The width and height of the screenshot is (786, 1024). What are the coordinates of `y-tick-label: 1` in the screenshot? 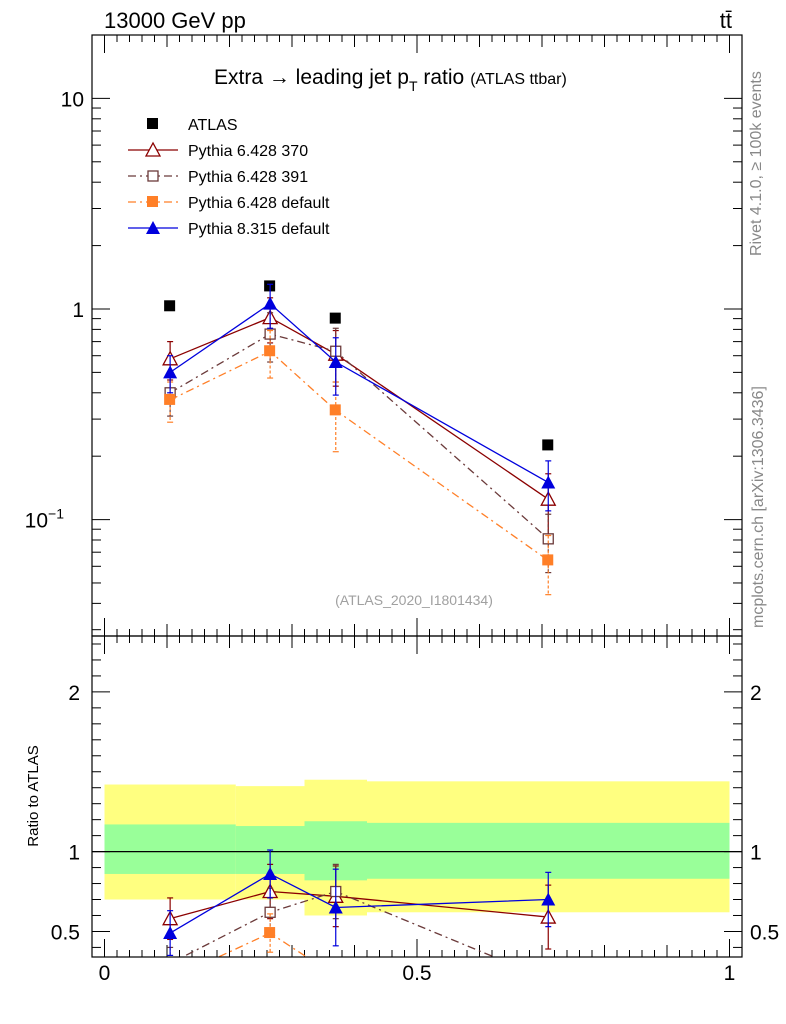 It's located at (78, 310).